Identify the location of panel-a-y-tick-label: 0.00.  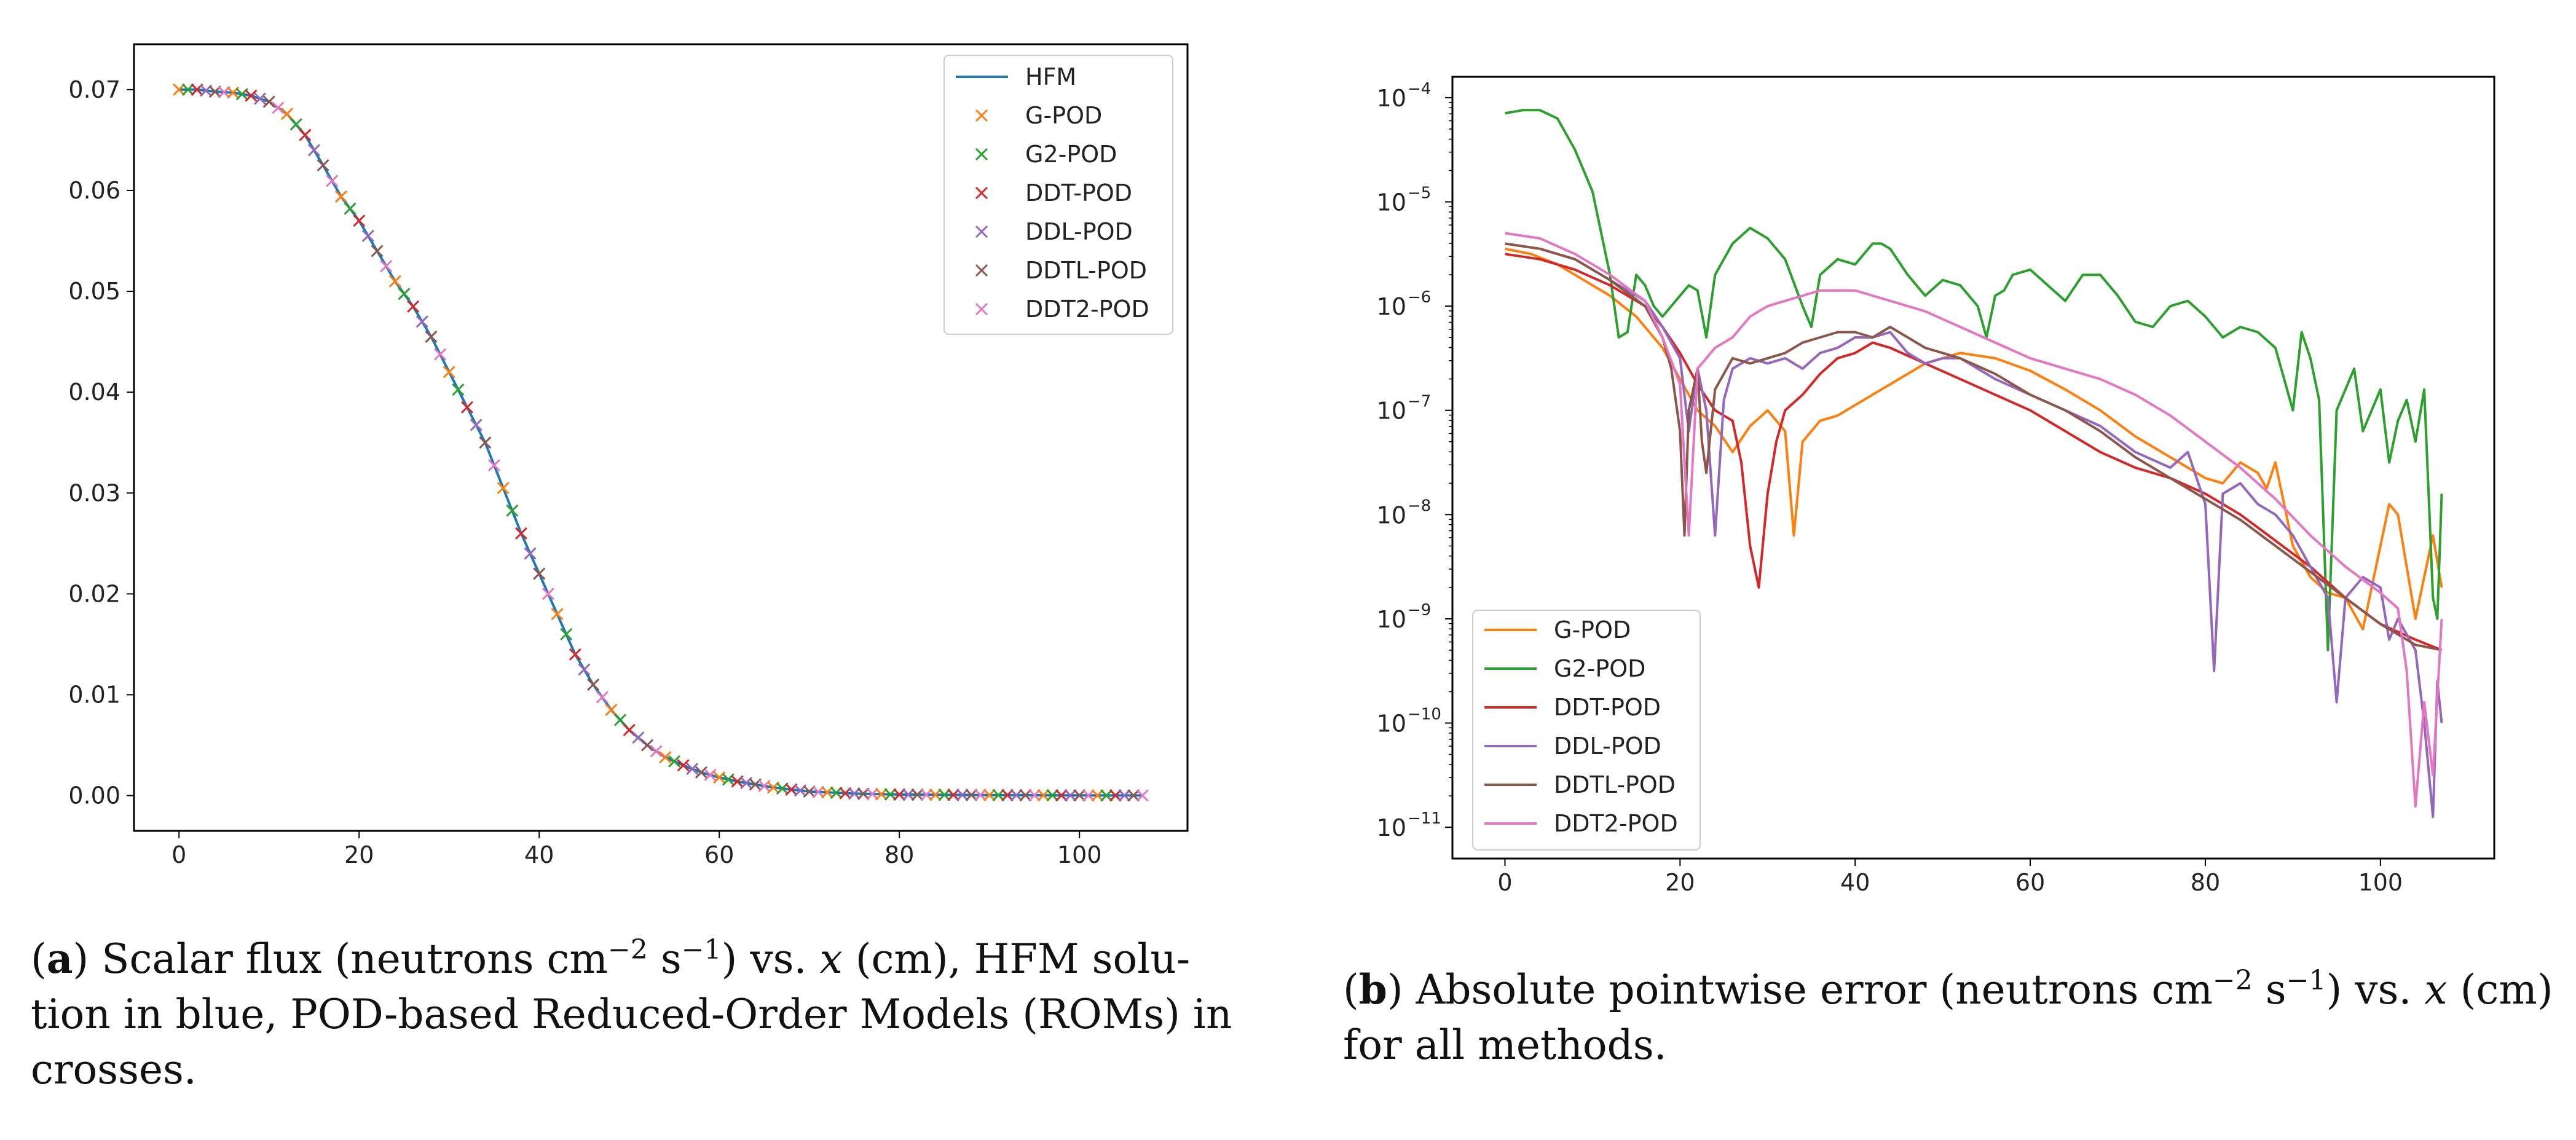
(94, 796).